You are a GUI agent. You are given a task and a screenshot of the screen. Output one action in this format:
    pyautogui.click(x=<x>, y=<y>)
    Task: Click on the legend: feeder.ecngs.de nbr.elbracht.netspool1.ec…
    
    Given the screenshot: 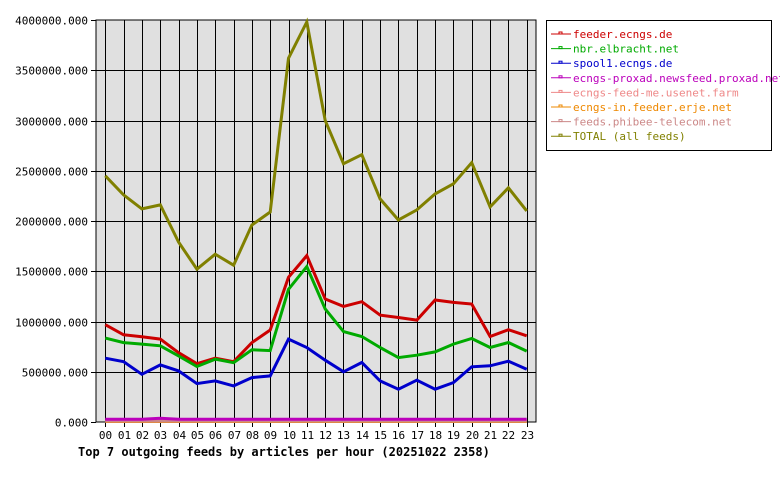 What is the action you would take?
    pyautogui.click(x=663, y=85)
    